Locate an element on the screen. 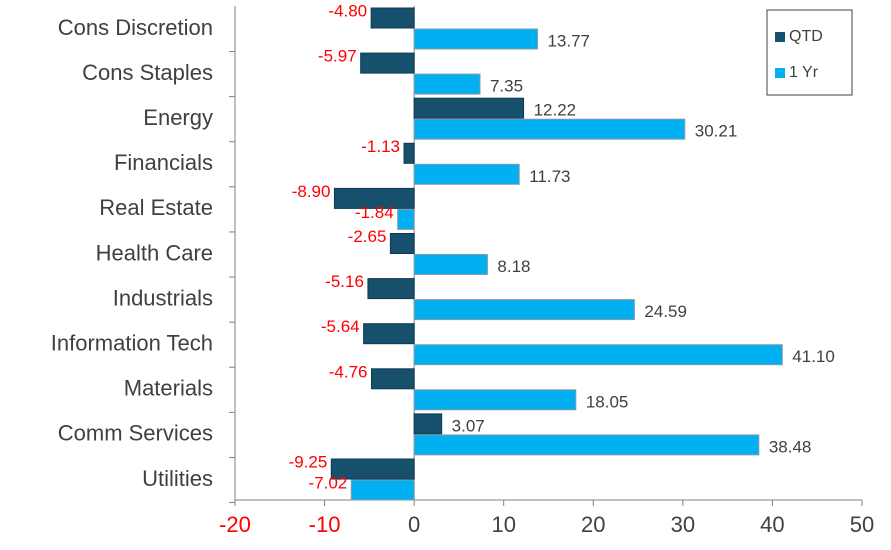  x-tick-label: 10 is located at coordinates (503, 524).